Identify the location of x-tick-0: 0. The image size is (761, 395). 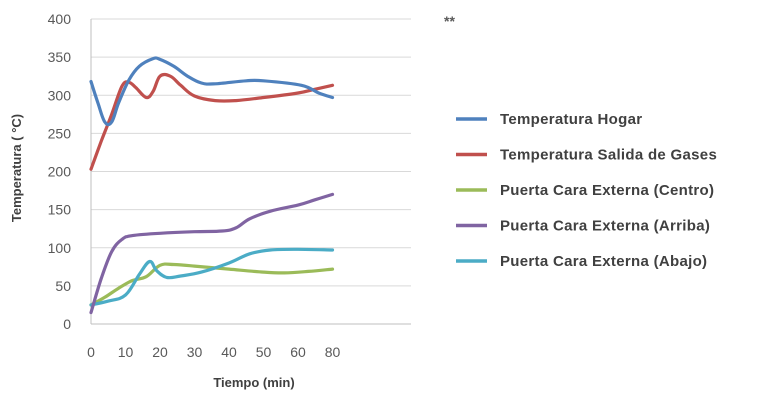
(91, 352).